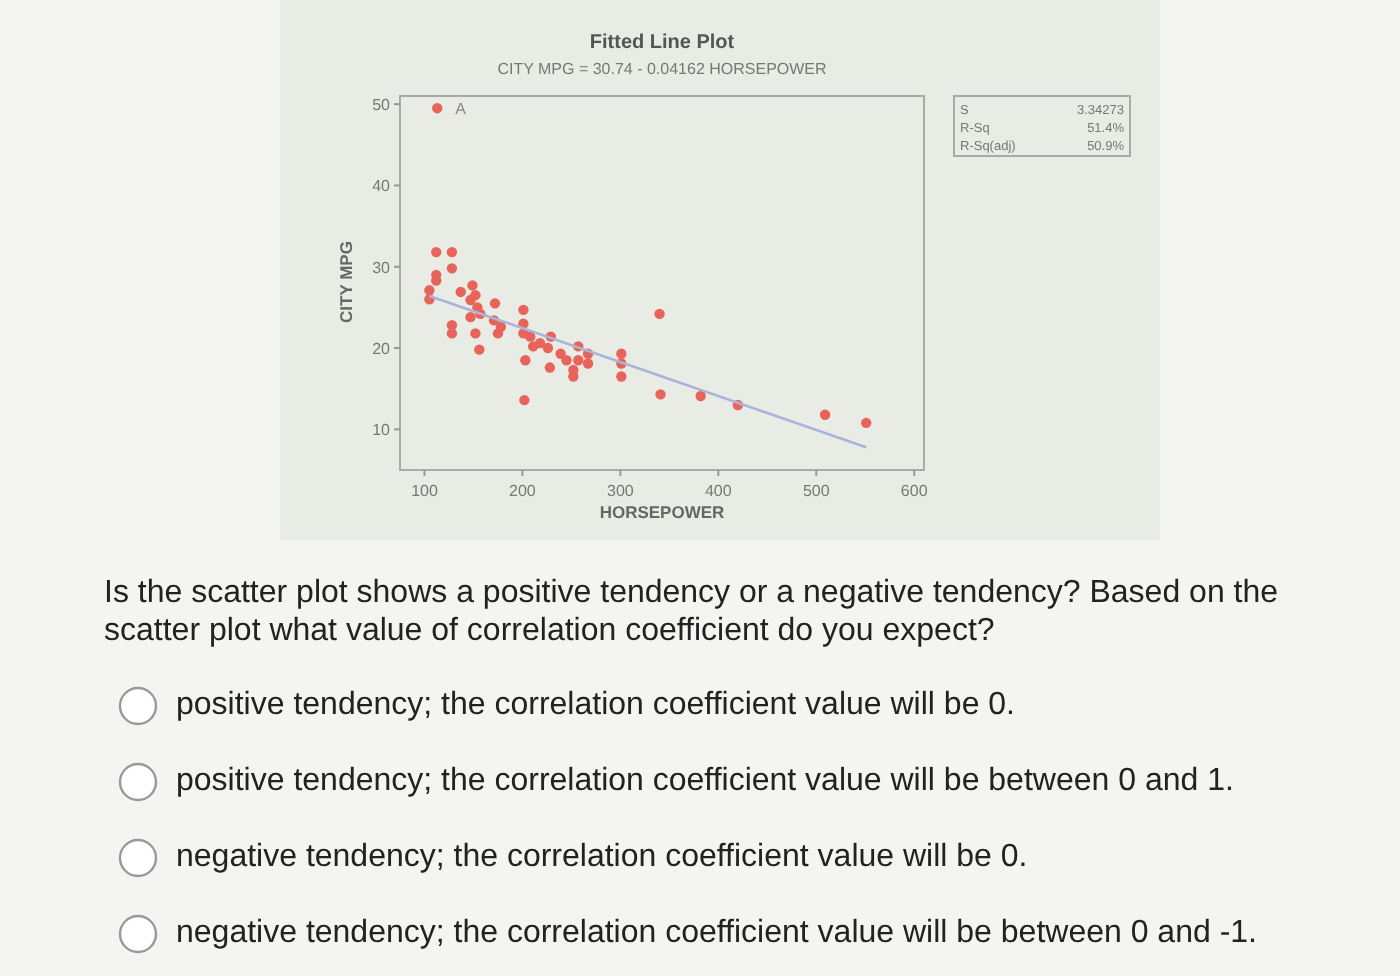 Image resolution: width=1400 pixels, height=976 pixels. I want to click on x-tick-label: 400, so click(718, 491).